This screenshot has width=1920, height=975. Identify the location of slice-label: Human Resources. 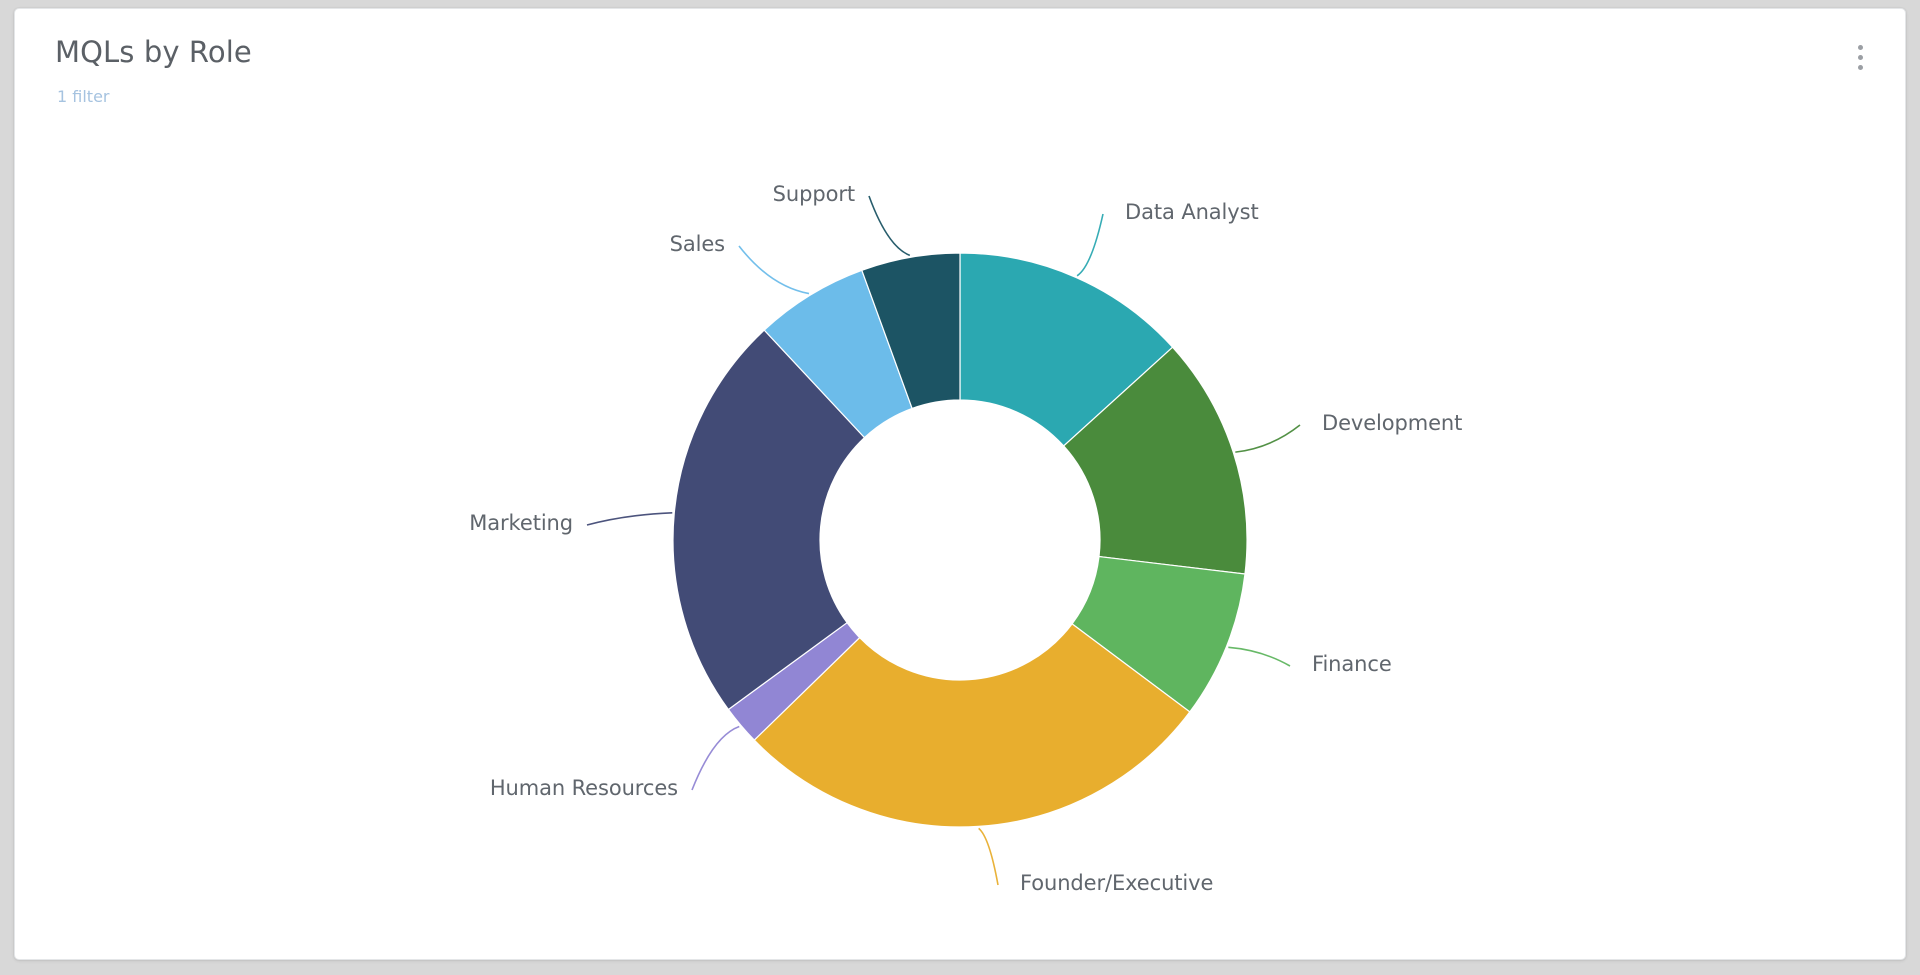
(583, 788).